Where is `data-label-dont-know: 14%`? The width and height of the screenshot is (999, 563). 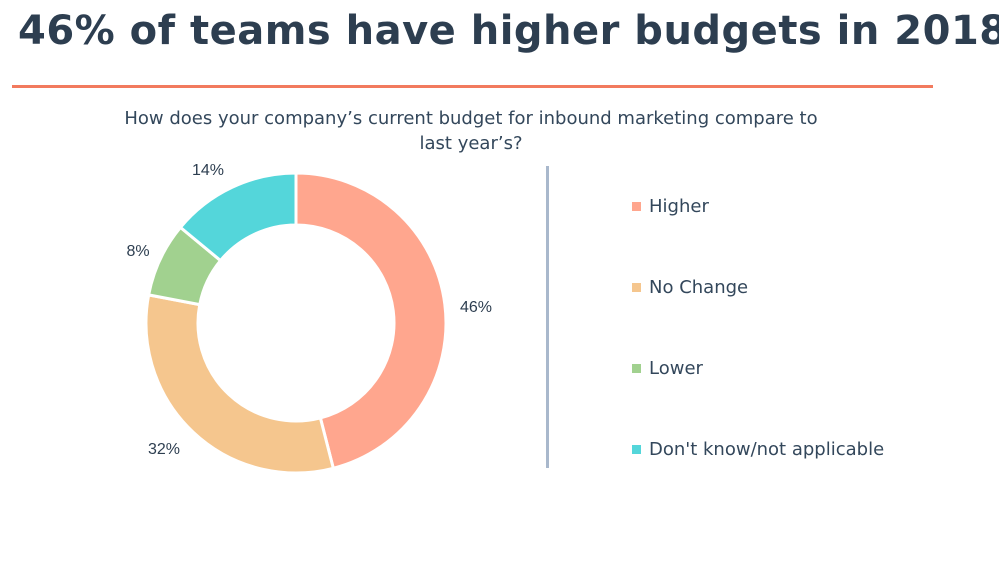
data-label-dont-know: 14% is located at coordinates (208, 170).